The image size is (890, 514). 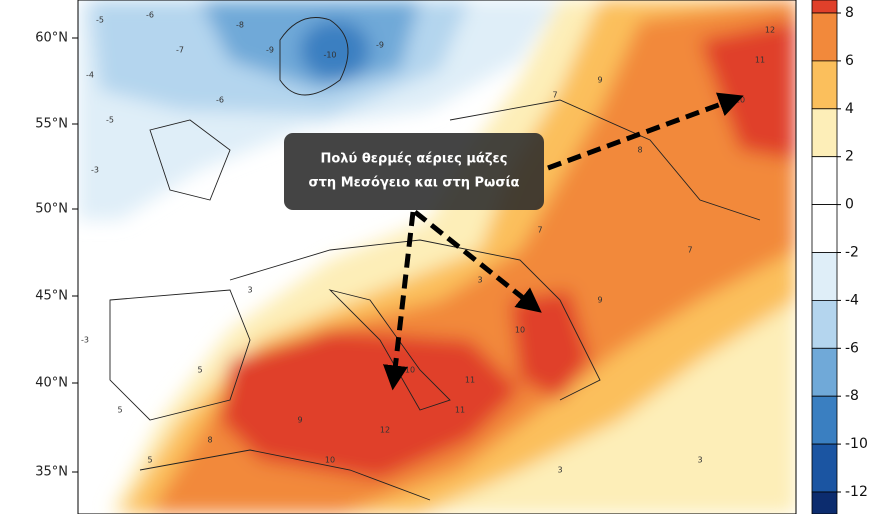 What do you see at coordinates (856, 444) in the screenshot?
I see `colorbar-label: -10` at bounding box center [856, 444].